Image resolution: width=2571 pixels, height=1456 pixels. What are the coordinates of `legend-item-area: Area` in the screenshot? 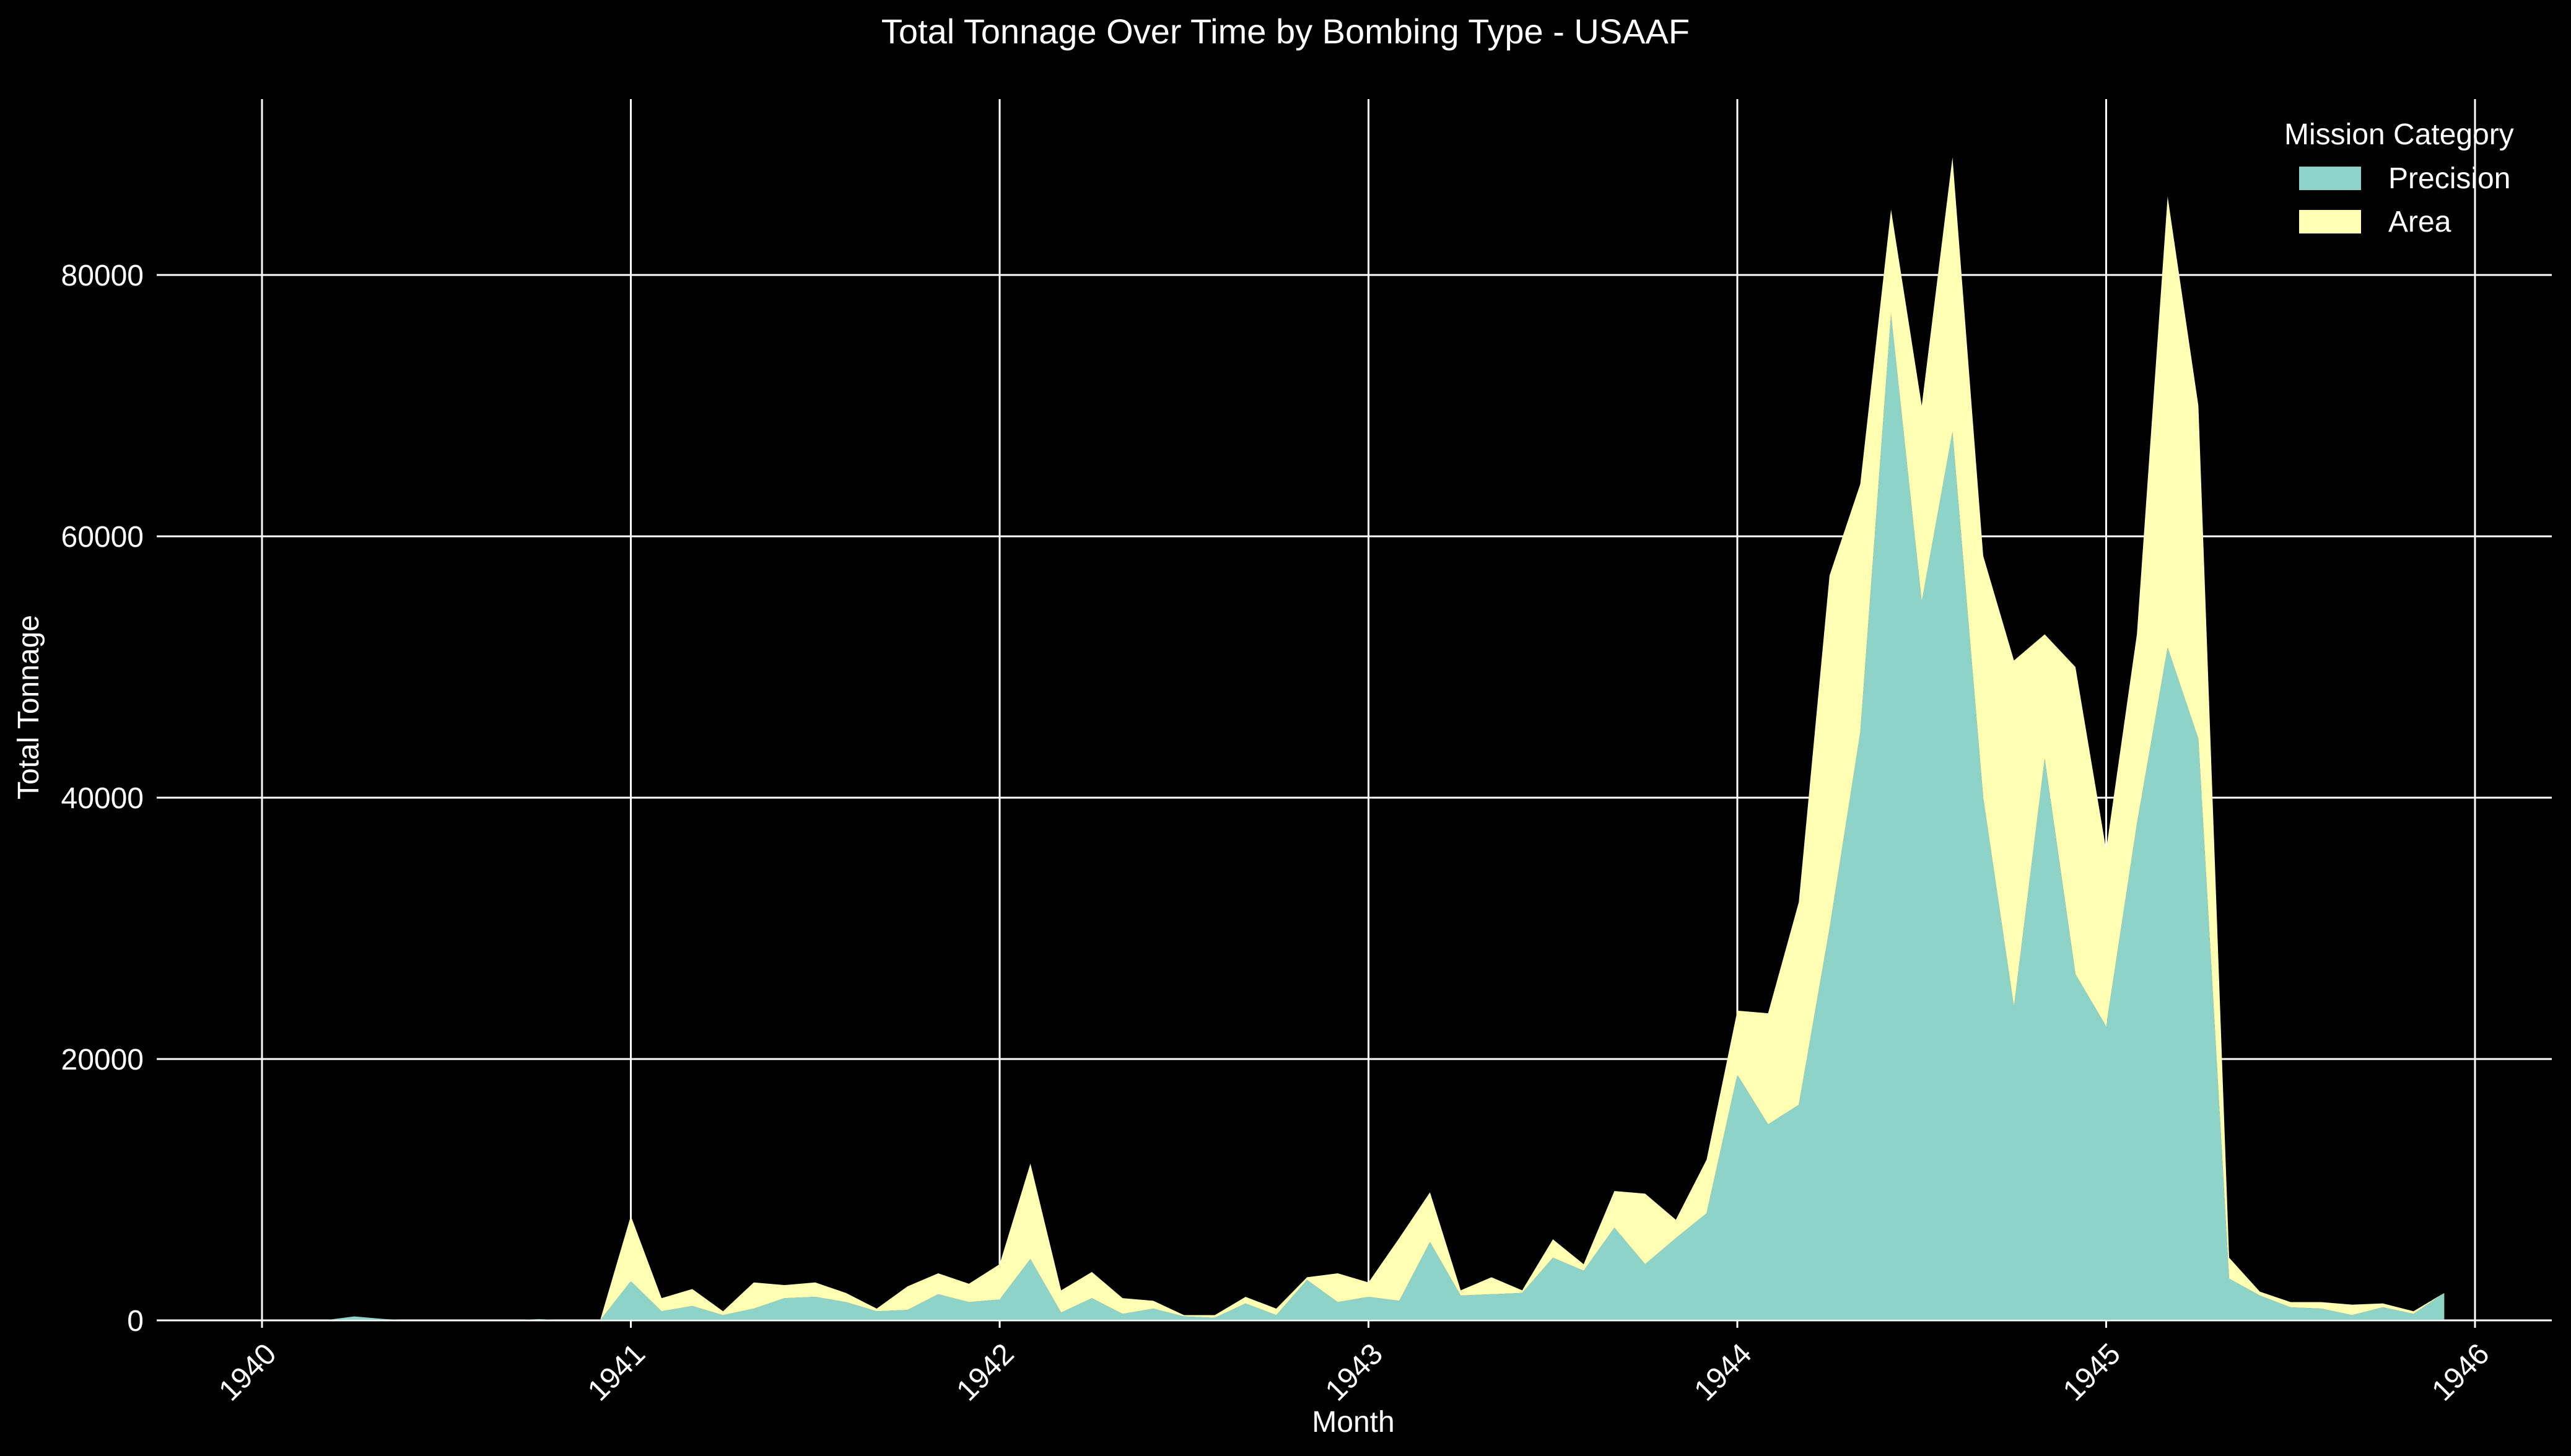 It's located at (2399, 222).